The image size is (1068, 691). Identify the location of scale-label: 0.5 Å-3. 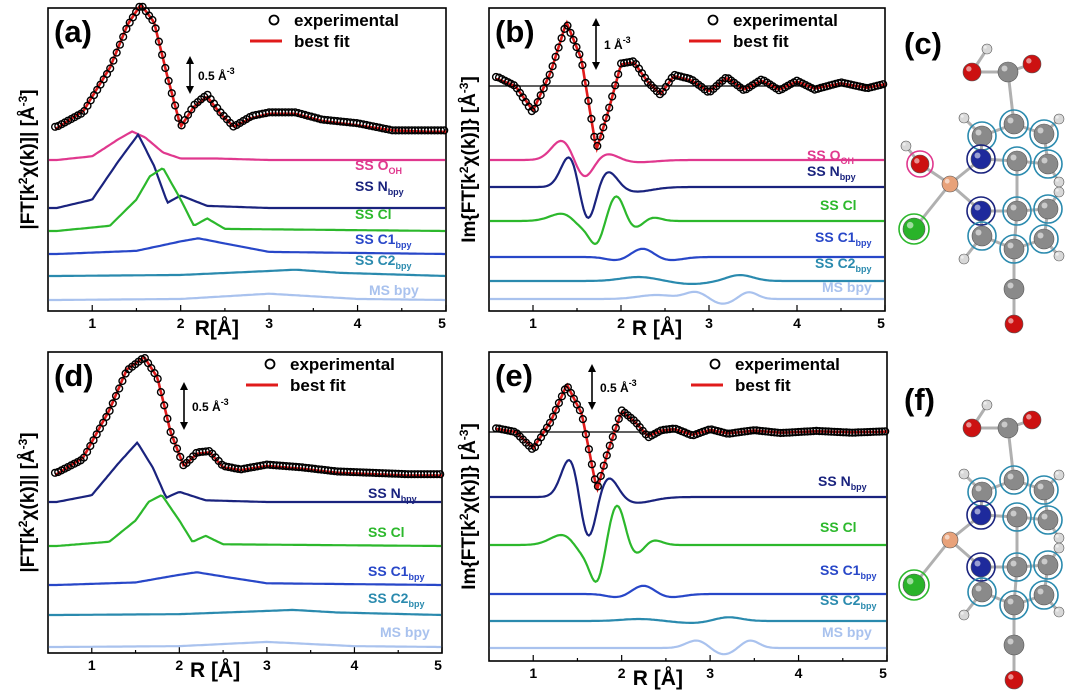
(216, 74).